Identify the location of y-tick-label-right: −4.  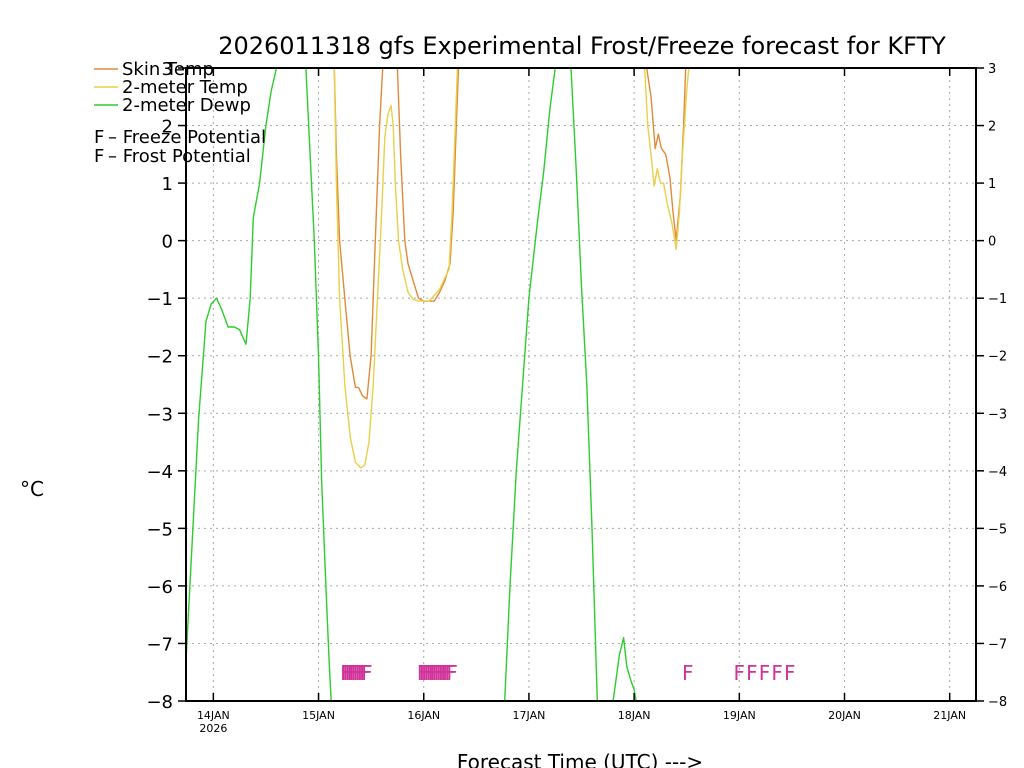
(997, 472).